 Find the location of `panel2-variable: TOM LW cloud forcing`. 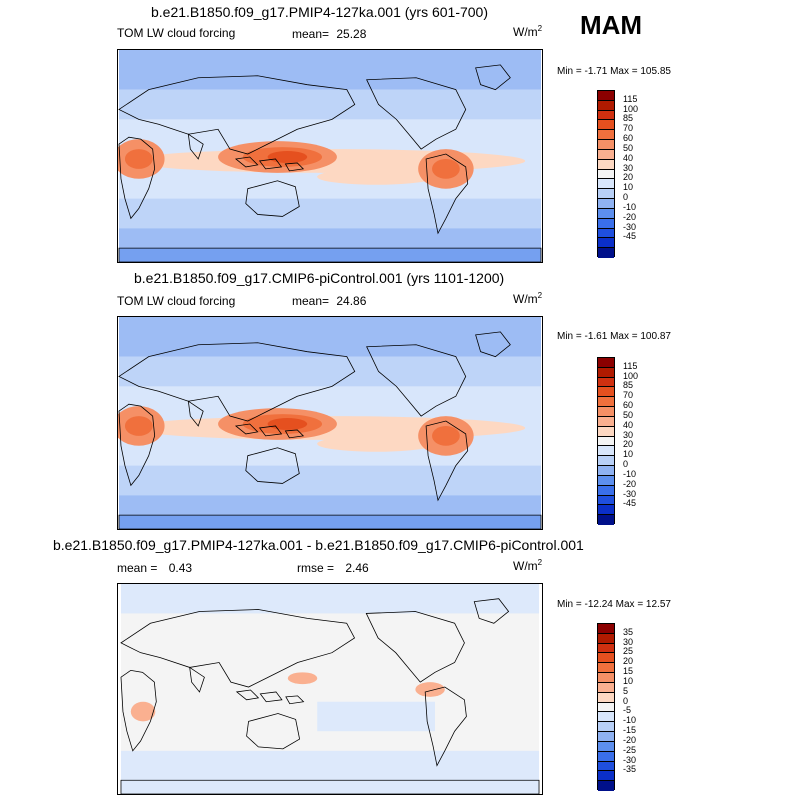

panel2-variable: TOM LW cloud forcing is located at coordinates (176, 301).